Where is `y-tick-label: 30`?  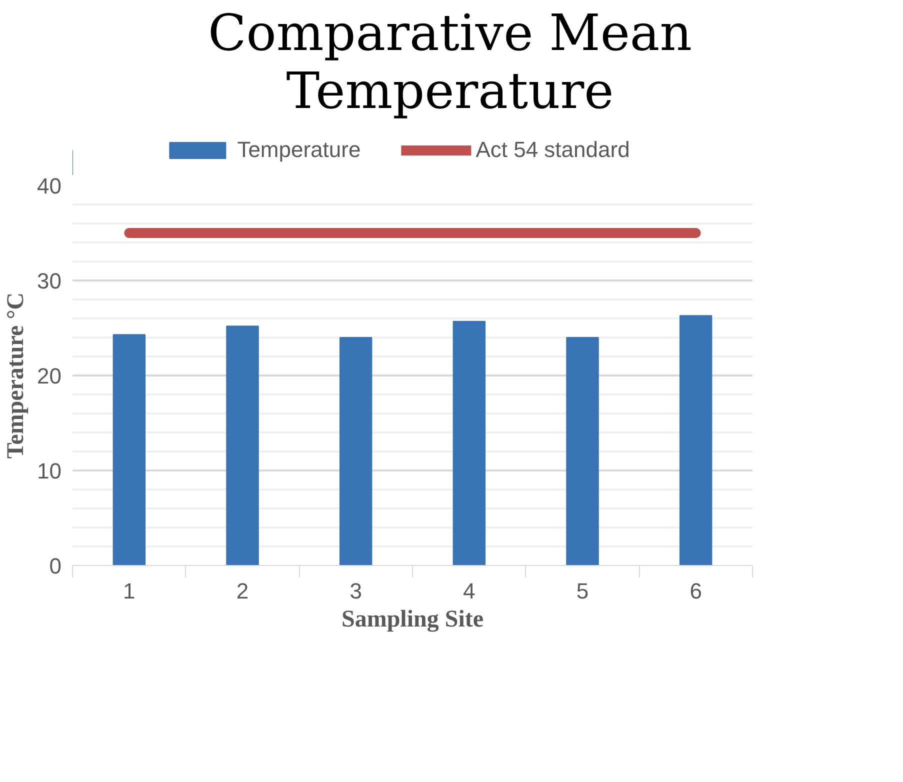 y-tick-label: 30 is located at coordinates (49, 281).